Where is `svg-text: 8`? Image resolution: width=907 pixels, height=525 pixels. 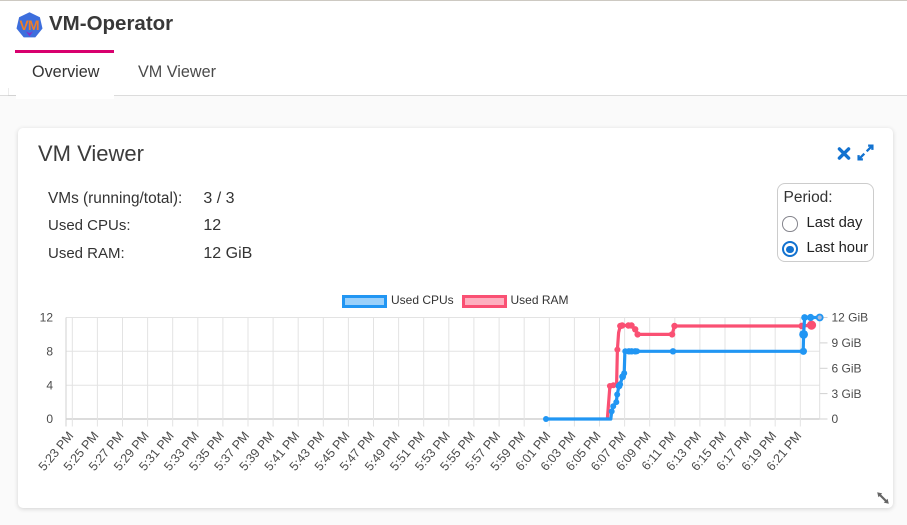
svg-text: 8 is located at coordinates (49, 352).